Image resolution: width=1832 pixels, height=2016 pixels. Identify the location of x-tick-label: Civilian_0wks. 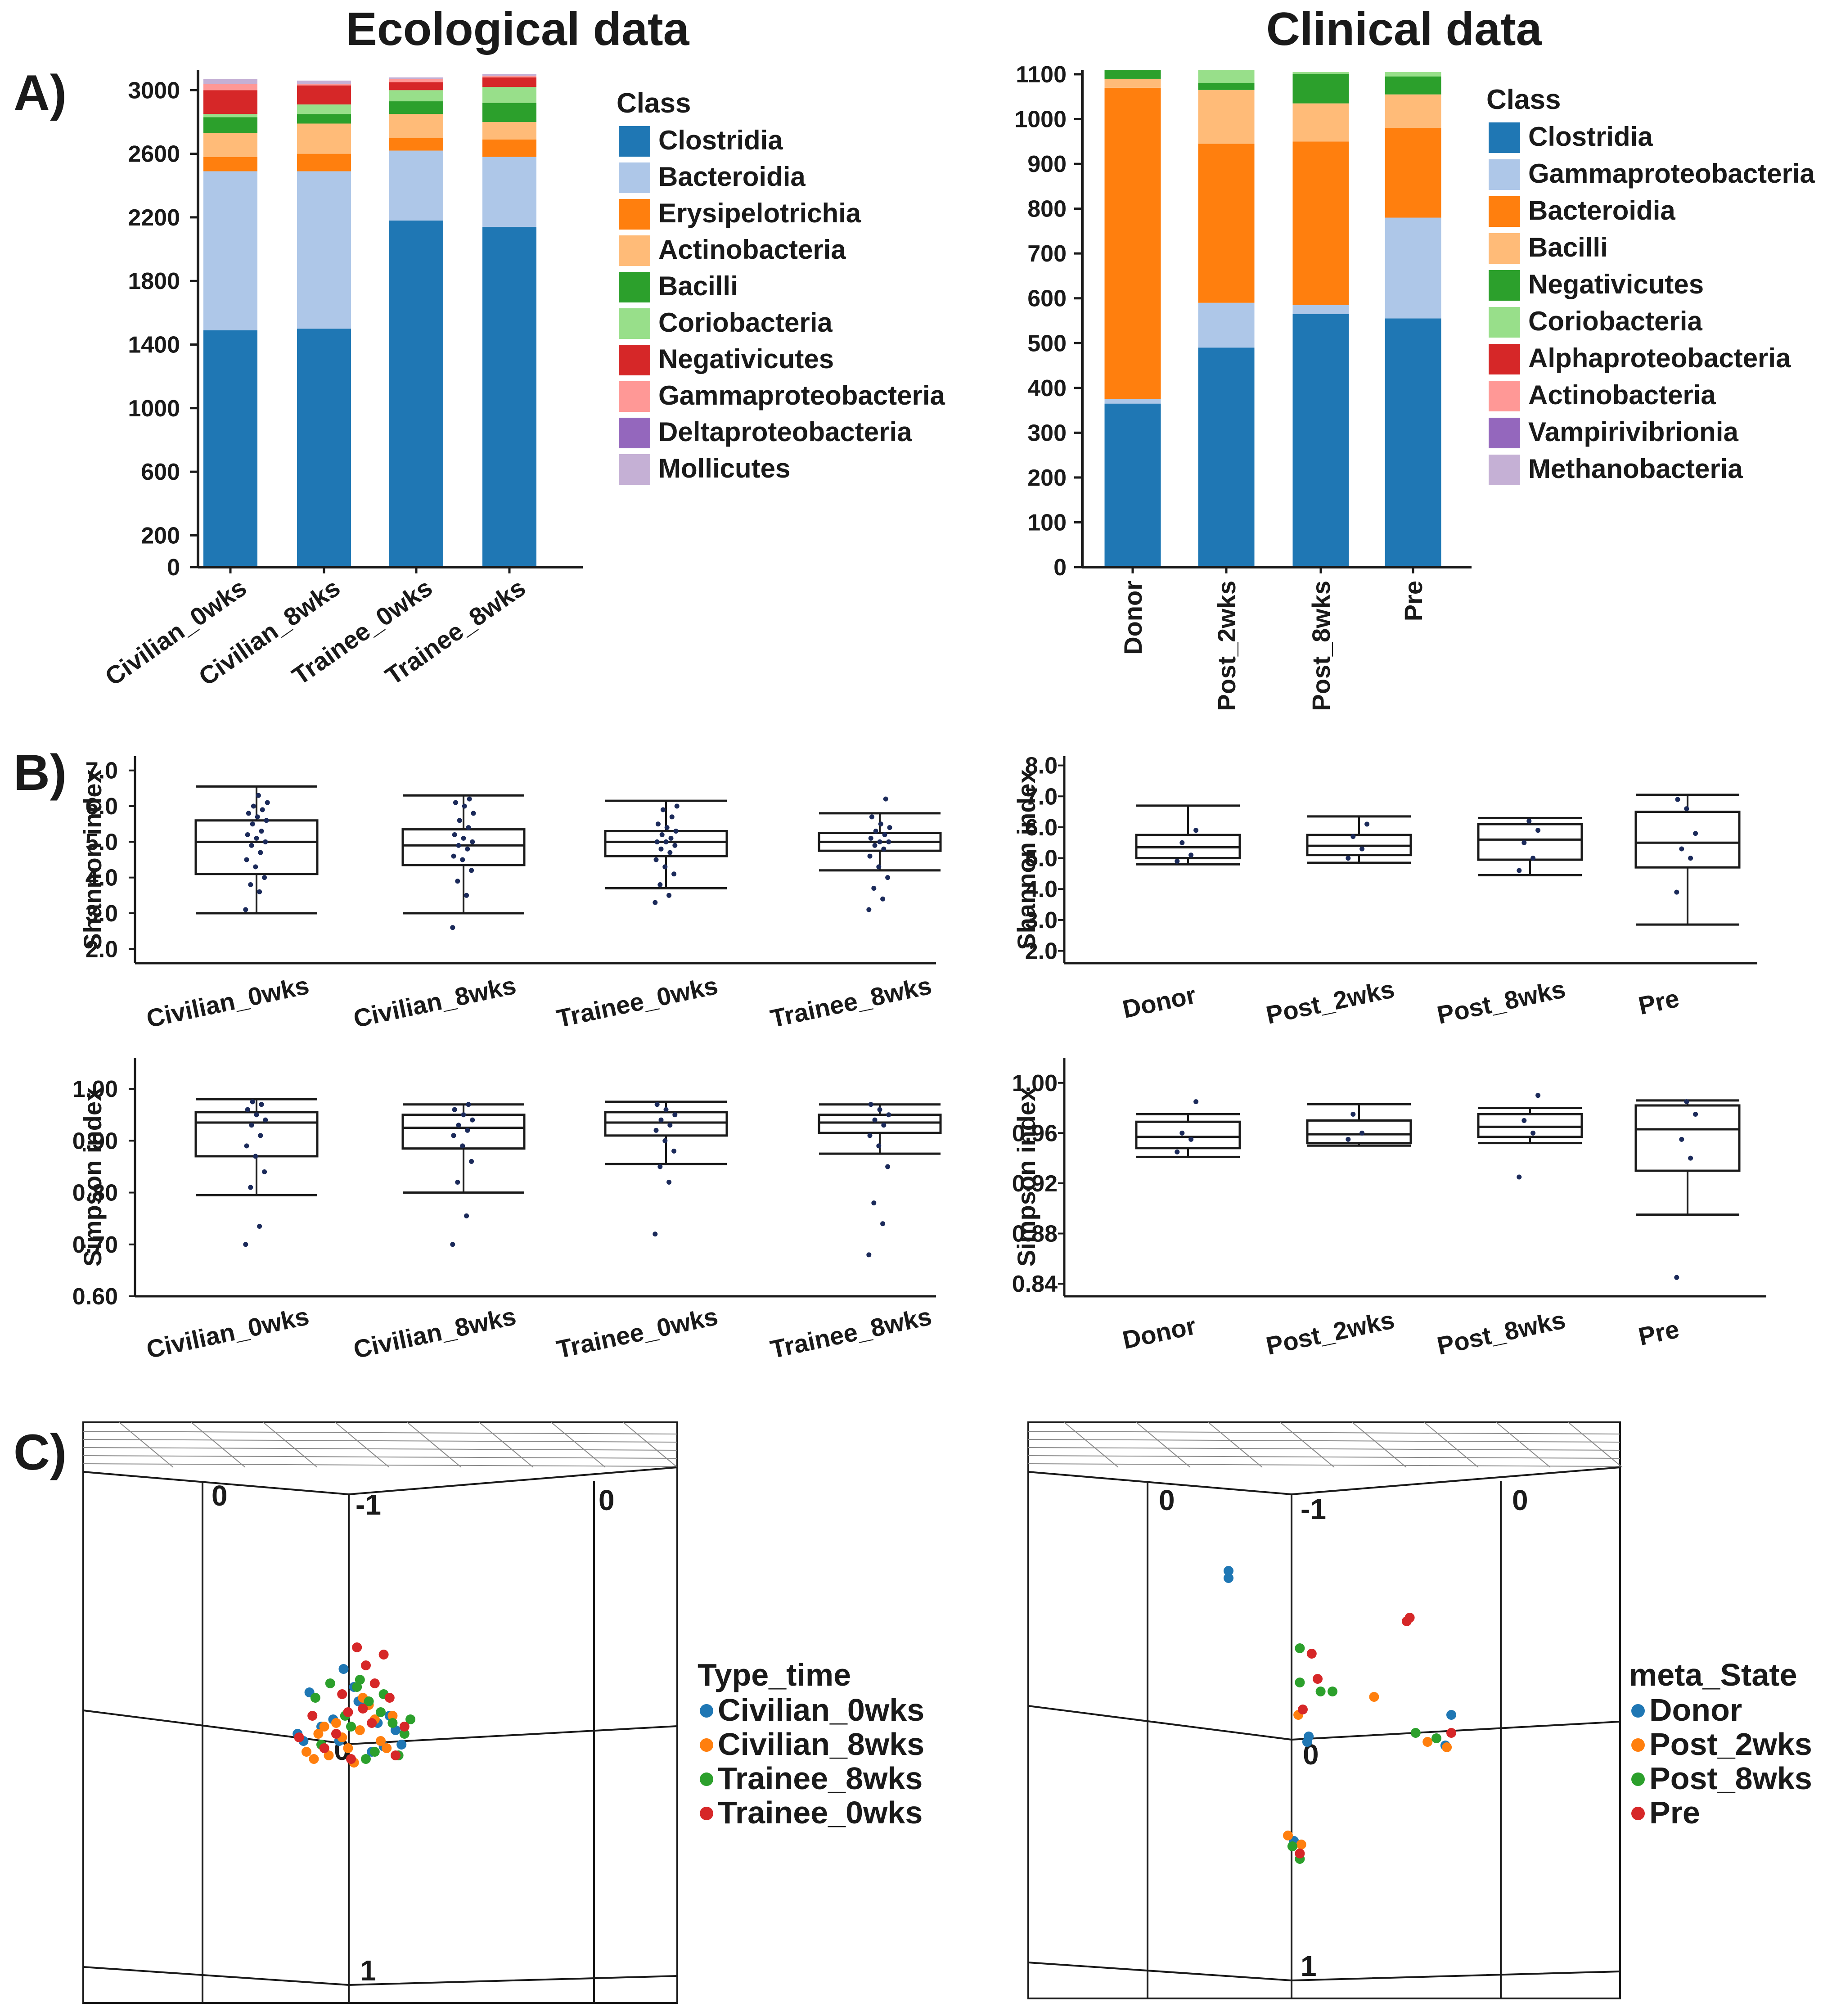
(227, 1333).